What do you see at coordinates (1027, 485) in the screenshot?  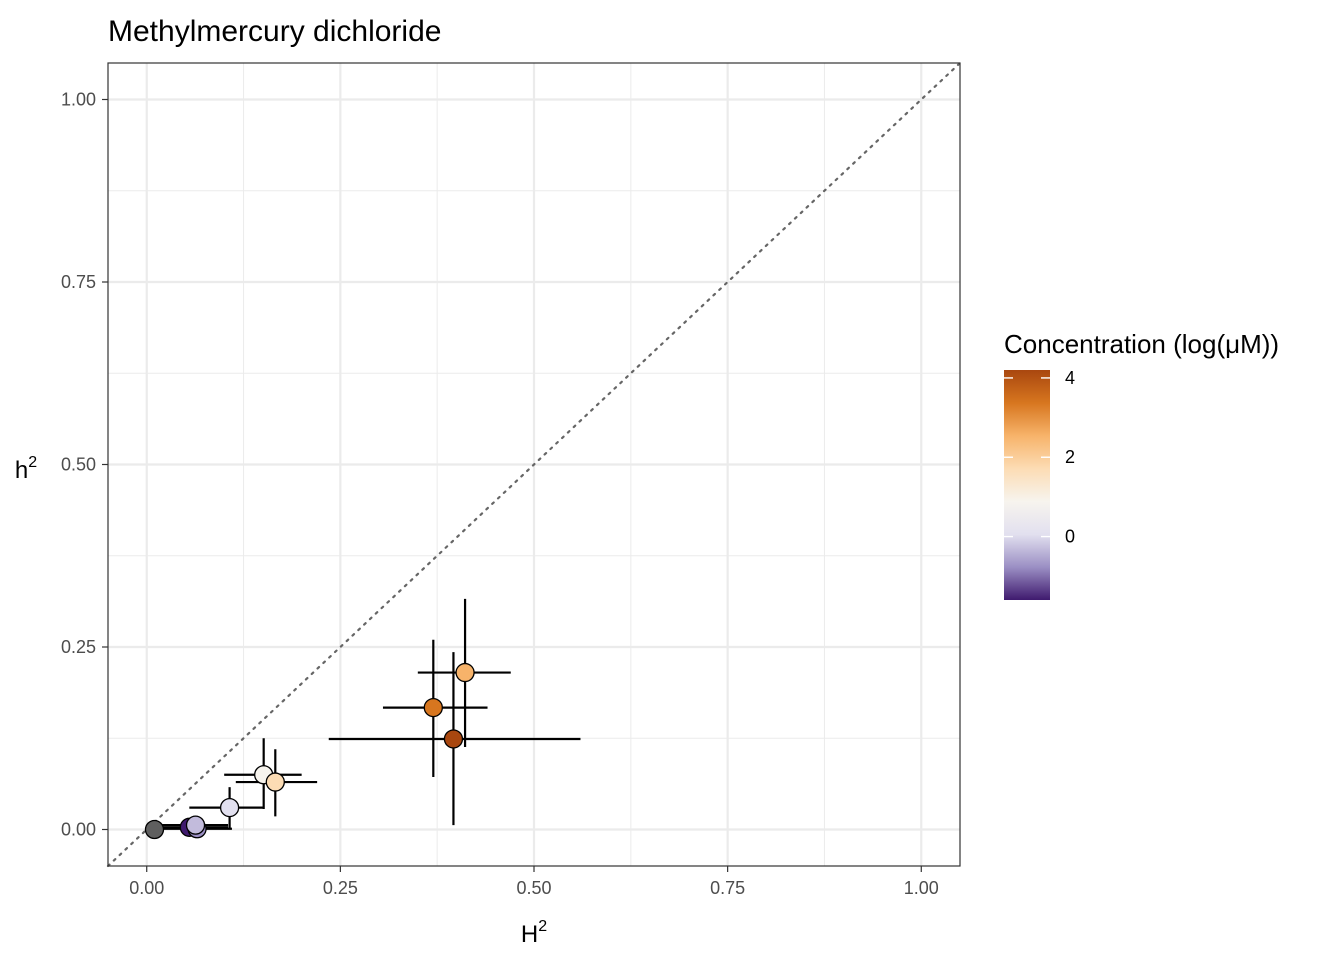 I see `legend-colorbar` at bounding box center [1027, 485].